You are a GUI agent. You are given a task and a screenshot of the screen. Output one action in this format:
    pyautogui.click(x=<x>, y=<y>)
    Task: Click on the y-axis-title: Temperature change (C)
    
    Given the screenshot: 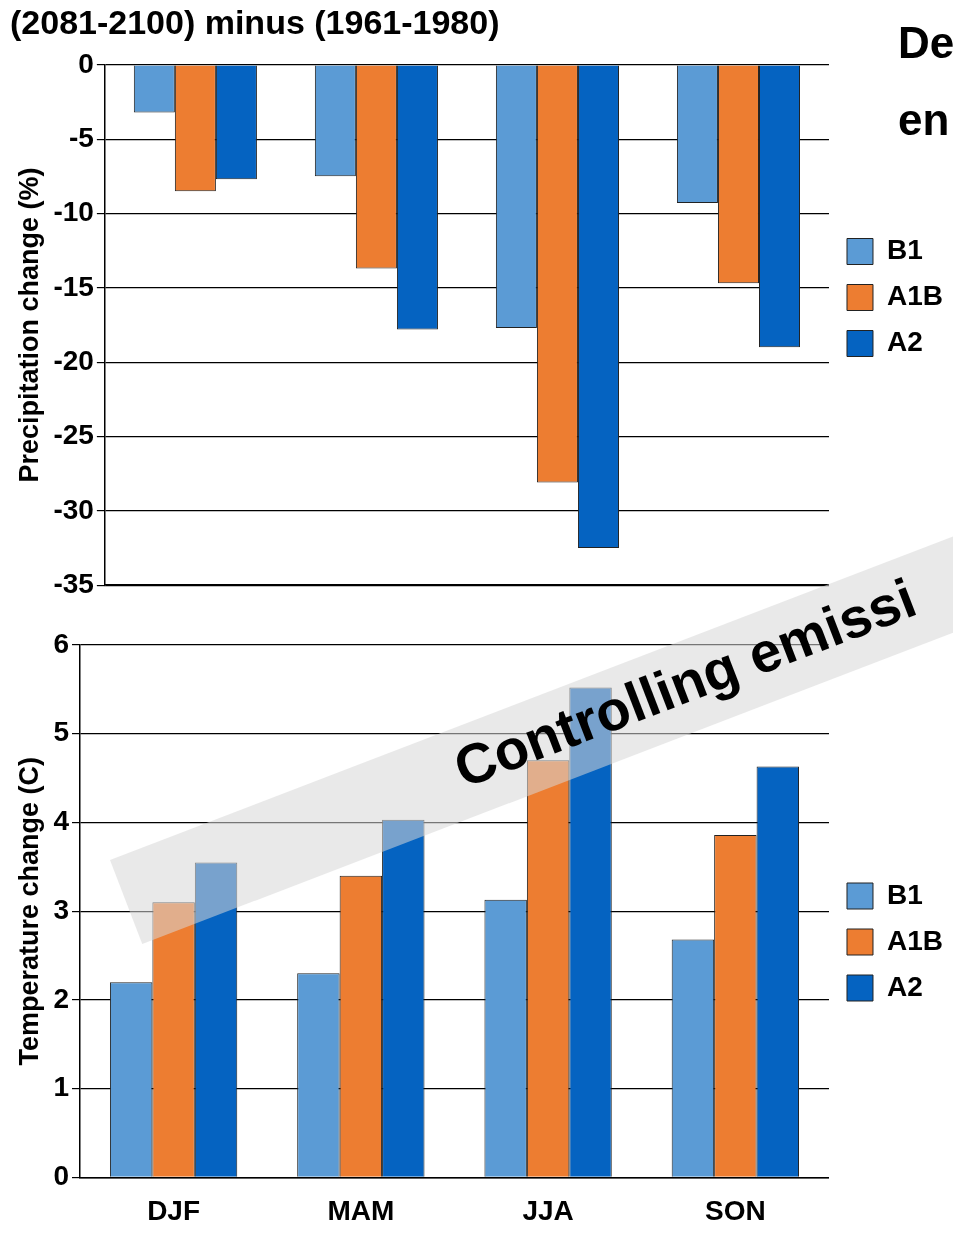 What is the action you would take?
    pyautogui.click(x=28, y=911)
    